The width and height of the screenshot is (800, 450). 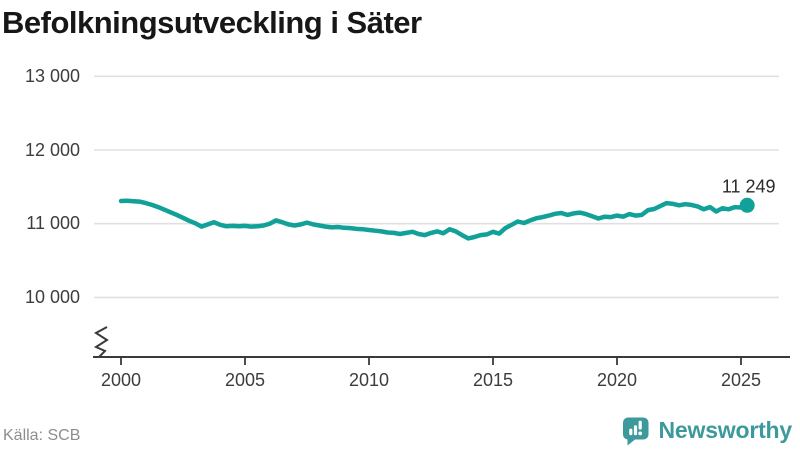 I want to click on bar-chart-speech-bubble-icon, so click(x=635, y=431).